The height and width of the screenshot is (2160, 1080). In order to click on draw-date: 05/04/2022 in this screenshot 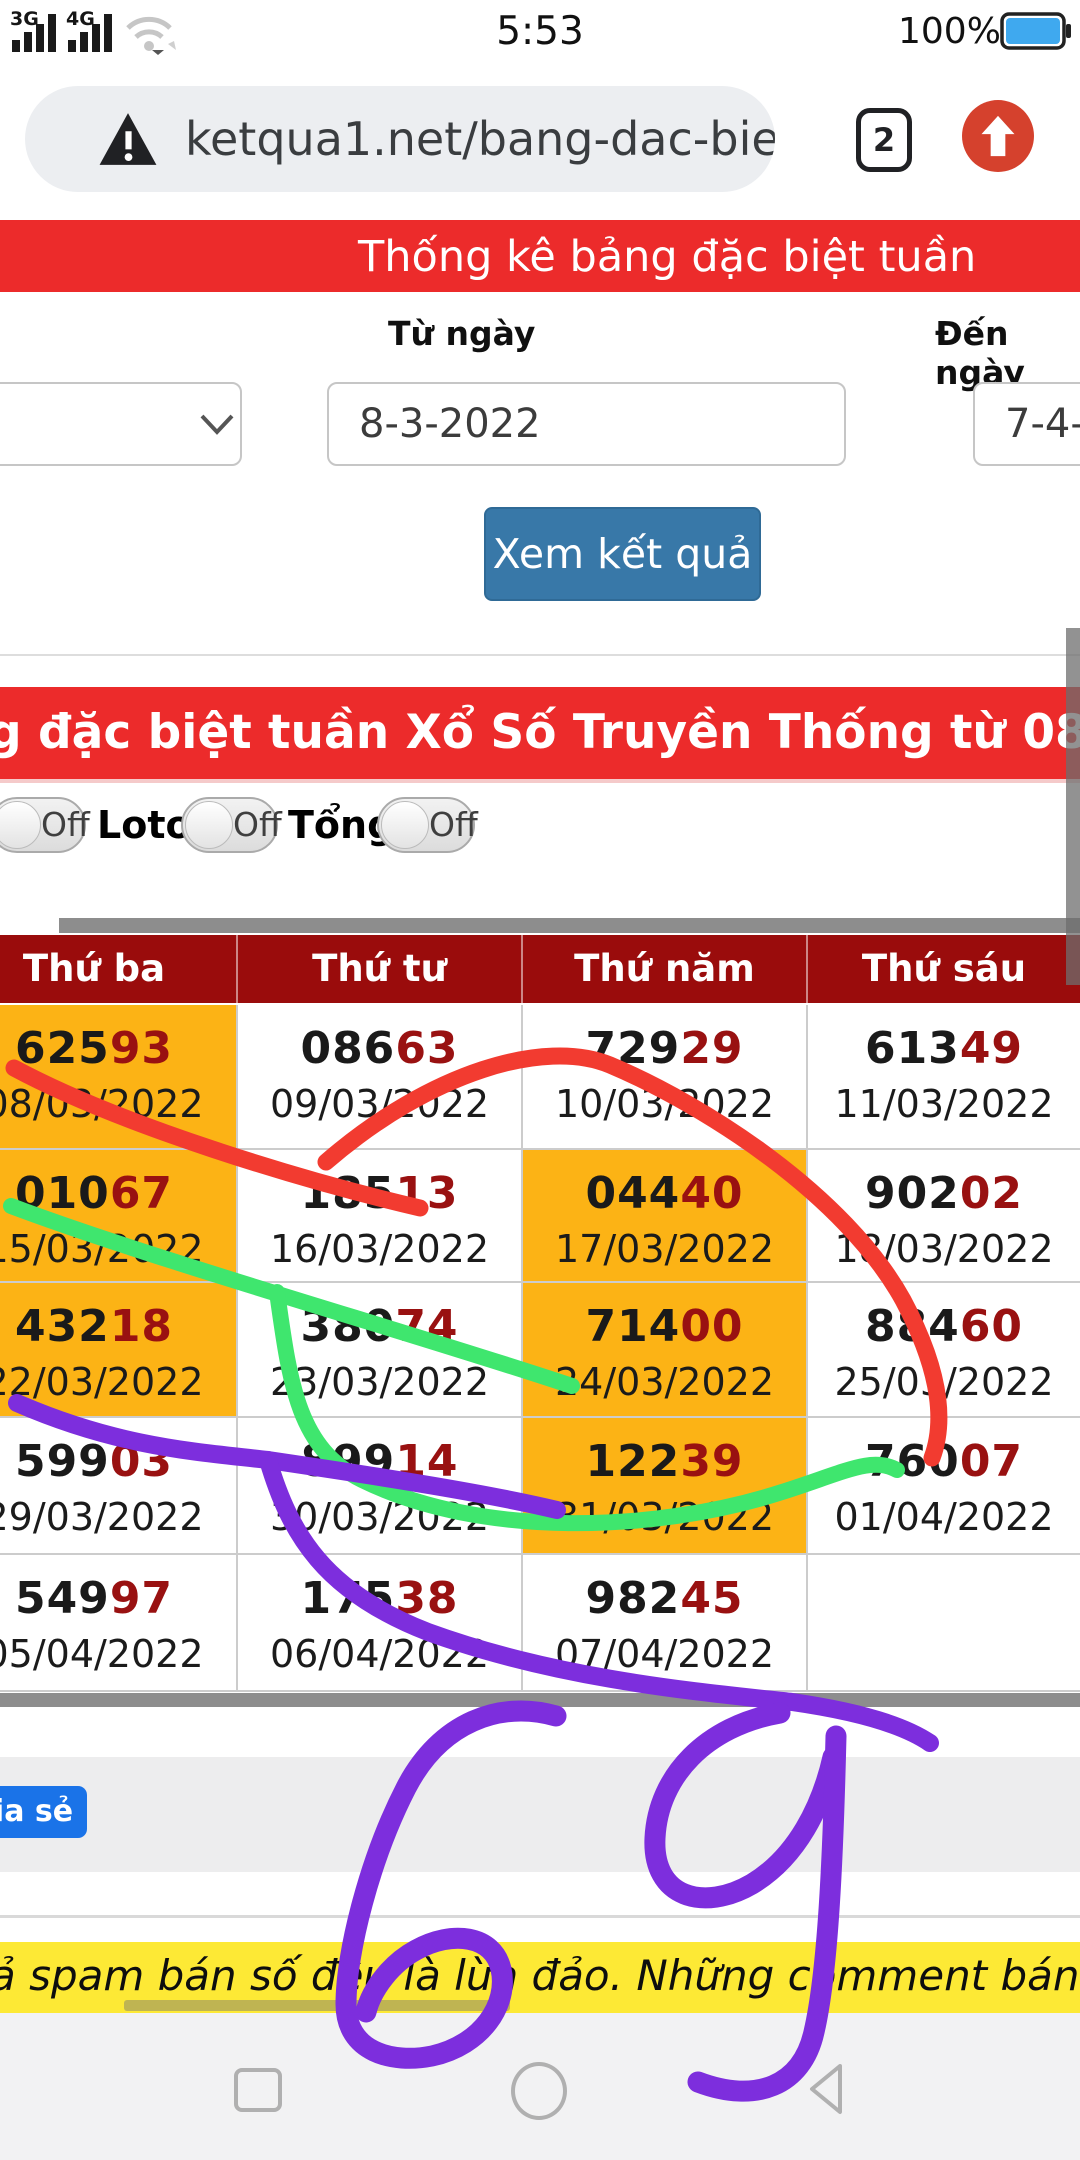, I will do `click(102, 1654)`.